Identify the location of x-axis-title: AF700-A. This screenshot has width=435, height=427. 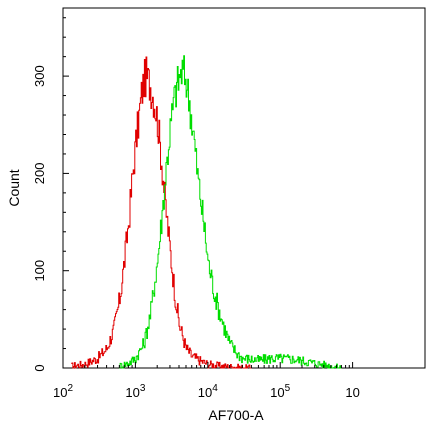
(236, 415).